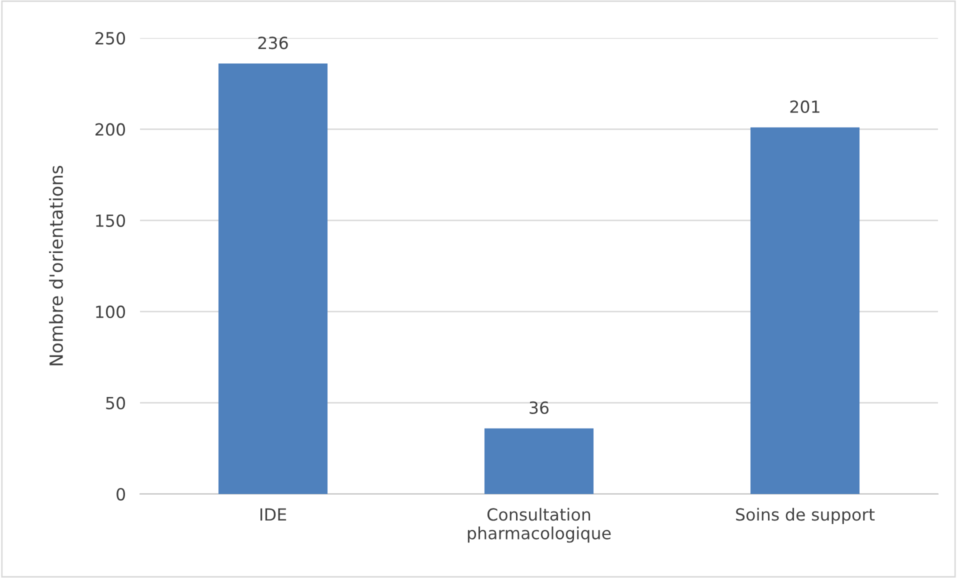 This screenshot has height=578, width=957. What do you see at coordinates (56, 266) in the screenshot?
I see `y-axis-title: Nombre d'orientations` at bounding box center [56, 266].